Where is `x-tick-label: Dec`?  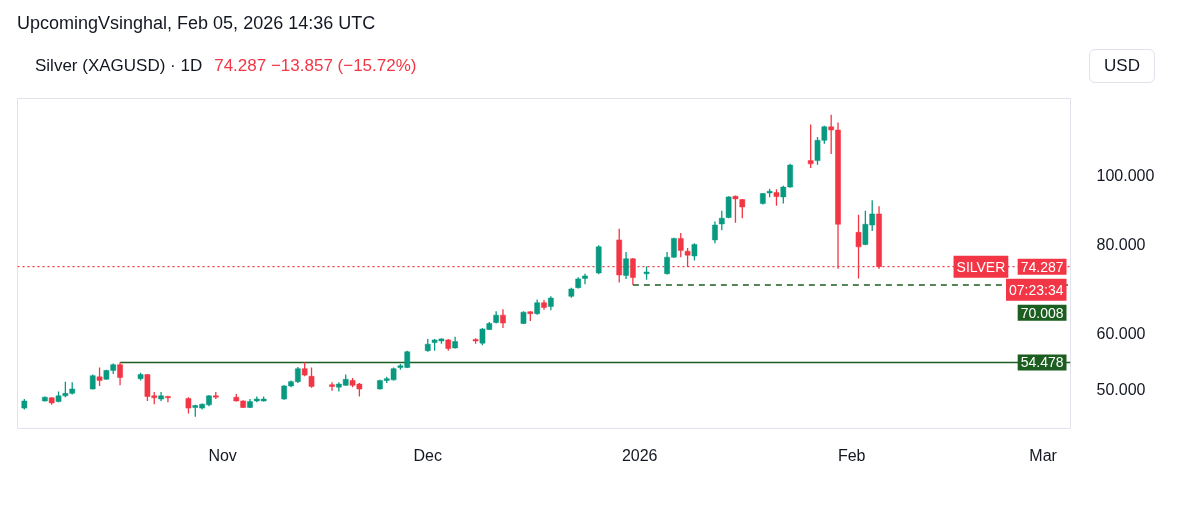 x-tick-label: Dec is located at coordinates (427, 455).